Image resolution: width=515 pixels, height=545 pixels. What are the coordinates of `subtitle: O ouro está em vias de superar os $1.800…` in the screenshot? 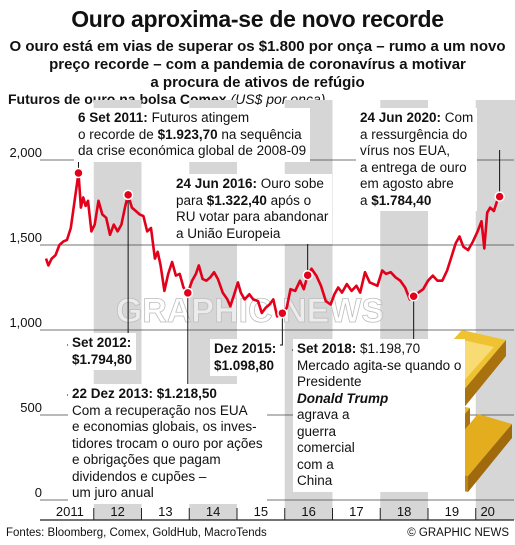 It's located at (257, 65).